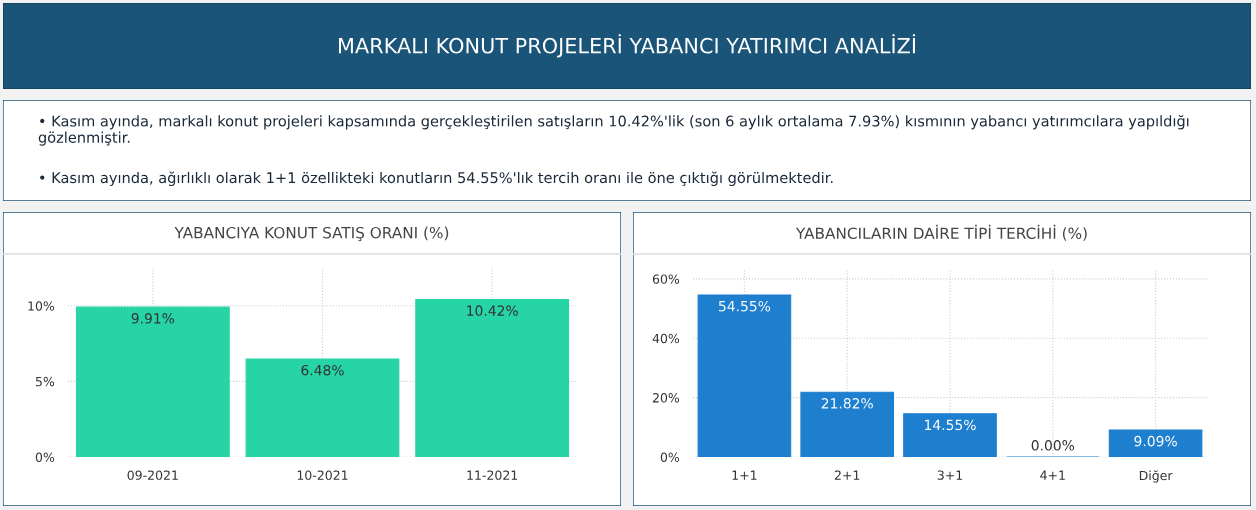 The height and width of the screenshot is (510, 1256). I want to click on data-label: 14.55%, so click(950, 425).